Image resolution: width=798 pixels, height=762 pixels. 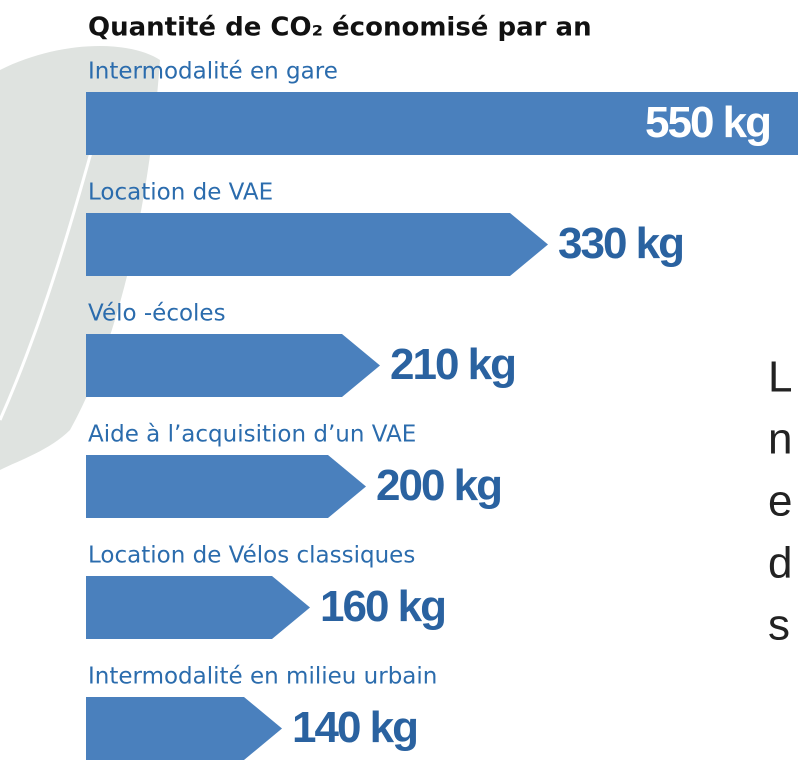 What do you see at coordinates (438, 485) in the screenshot?
I see `value-label: 200 kg` at bounding box center [438, 485].